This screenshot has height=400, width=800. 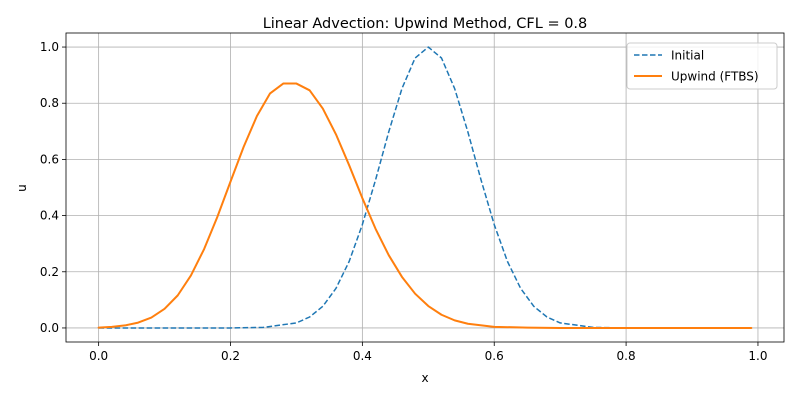 I want to click on legend-label-upwind: Upwind (FTBS), so click(x=715, y=77).